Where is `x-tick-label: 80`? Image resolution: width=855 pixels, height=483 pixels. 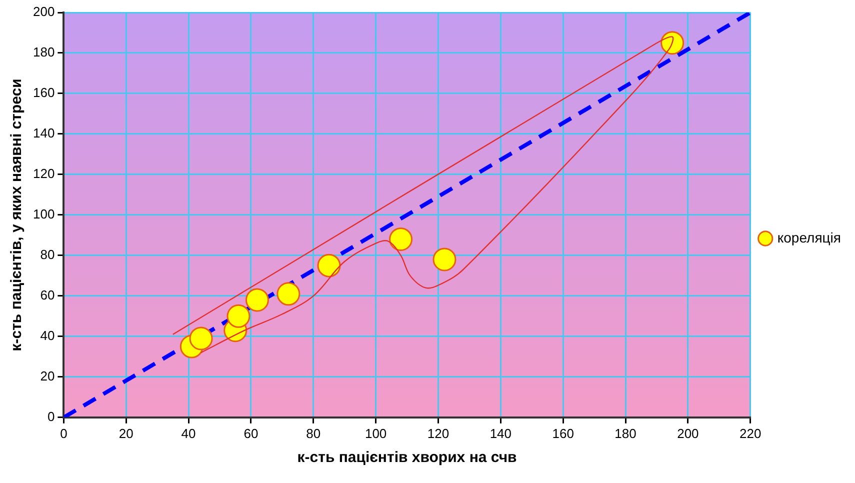
x-tick-label: 80 is located at coordinates (313, 433).